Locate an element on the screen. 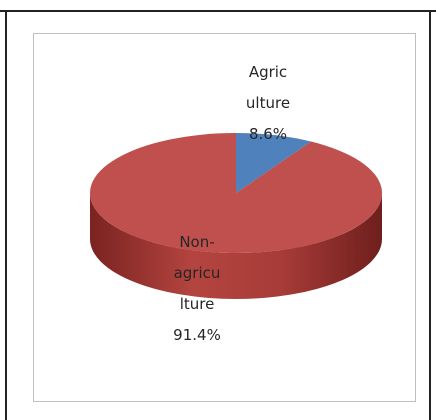 The height and width of the screenshot is (420, 436). value-label: 8.6% is located at coordinates (268, 134).